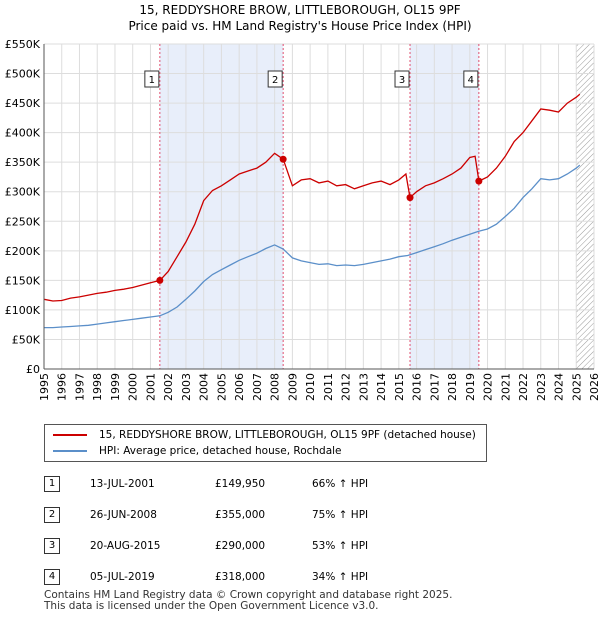 Image resolution: width=600 pixels, height=620 pixels. Describe the element at coordinates (275, 387) in the screenshot. I see `x-tick-label: 2008` at that location.